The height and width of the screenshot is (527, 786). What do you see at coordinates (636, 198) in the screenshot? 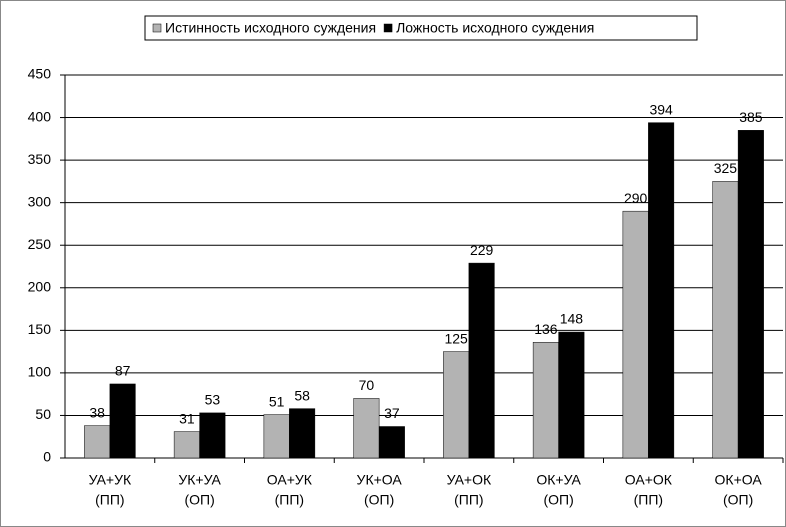
I see `data-label: 290` at bounding box center [636, 198].